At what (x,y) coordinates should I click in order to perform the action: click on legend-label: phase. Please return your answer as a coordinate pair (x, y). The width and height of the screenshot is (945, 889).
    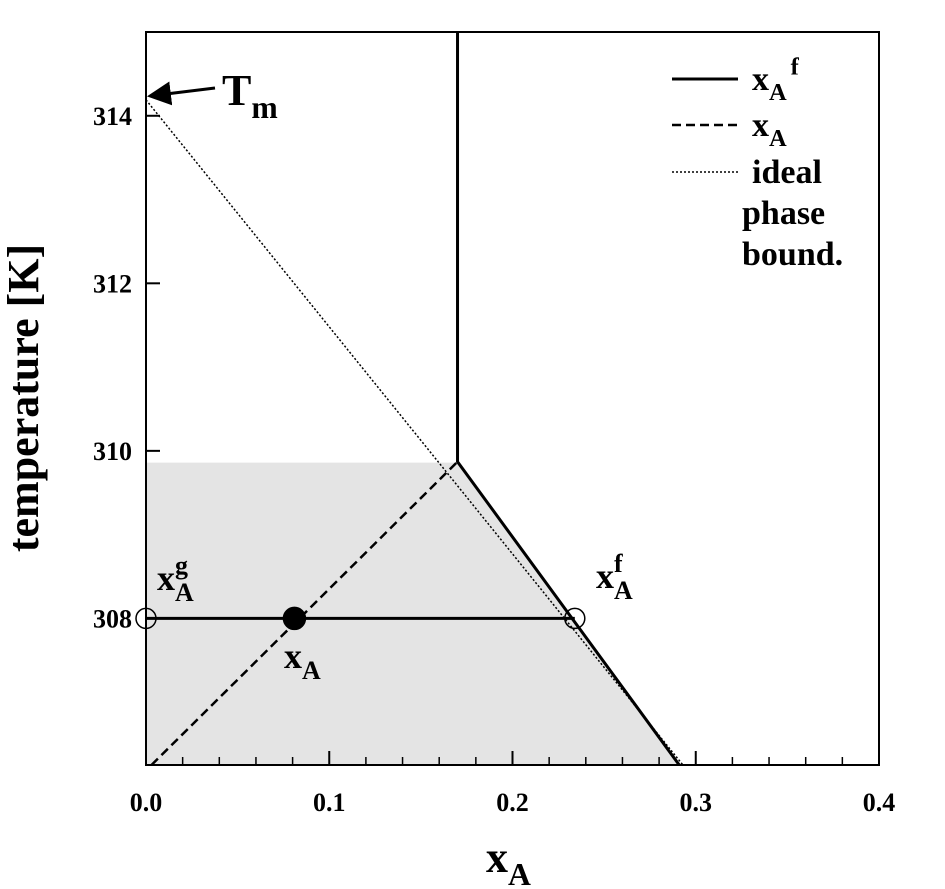
    Looking at the image, I should click on (783, 213).